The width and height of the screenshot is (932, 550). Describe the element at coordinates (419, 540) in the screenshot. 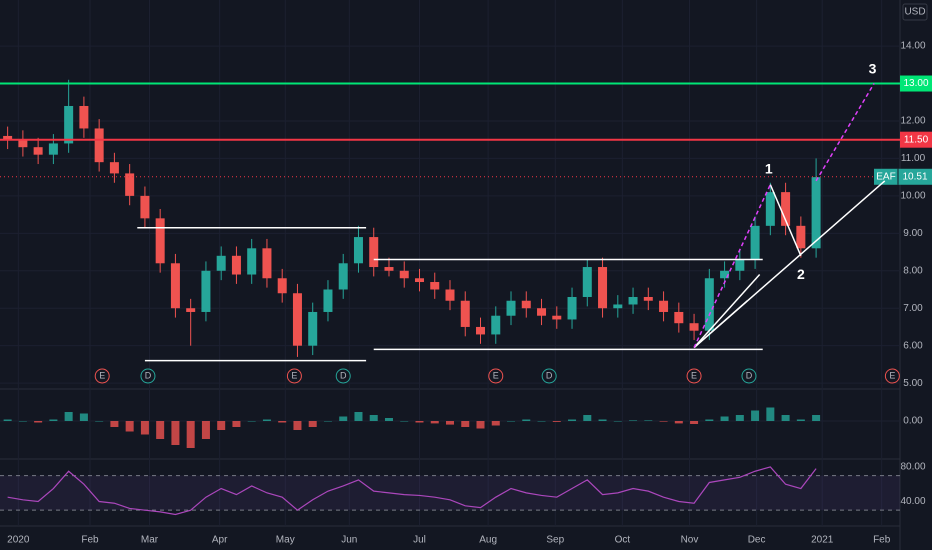

I see `x-tick-label: Jul` at that location.